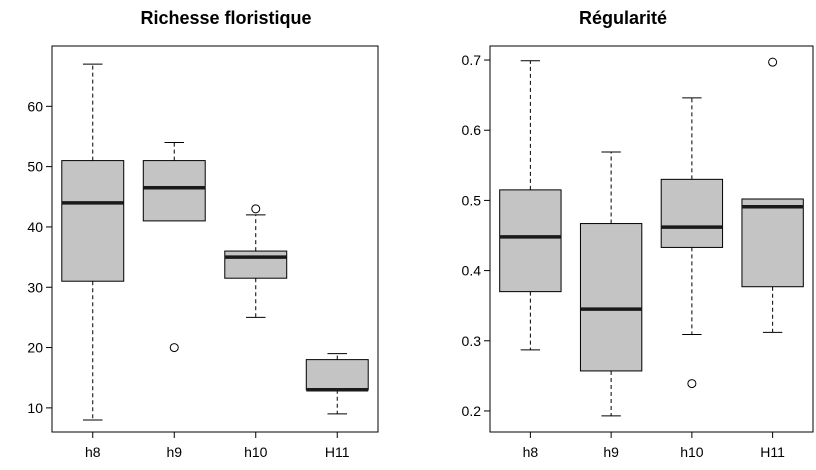 This screenshot has width=816, height=470. I want to click on box-group-richesse-h8, so click(93, 242).